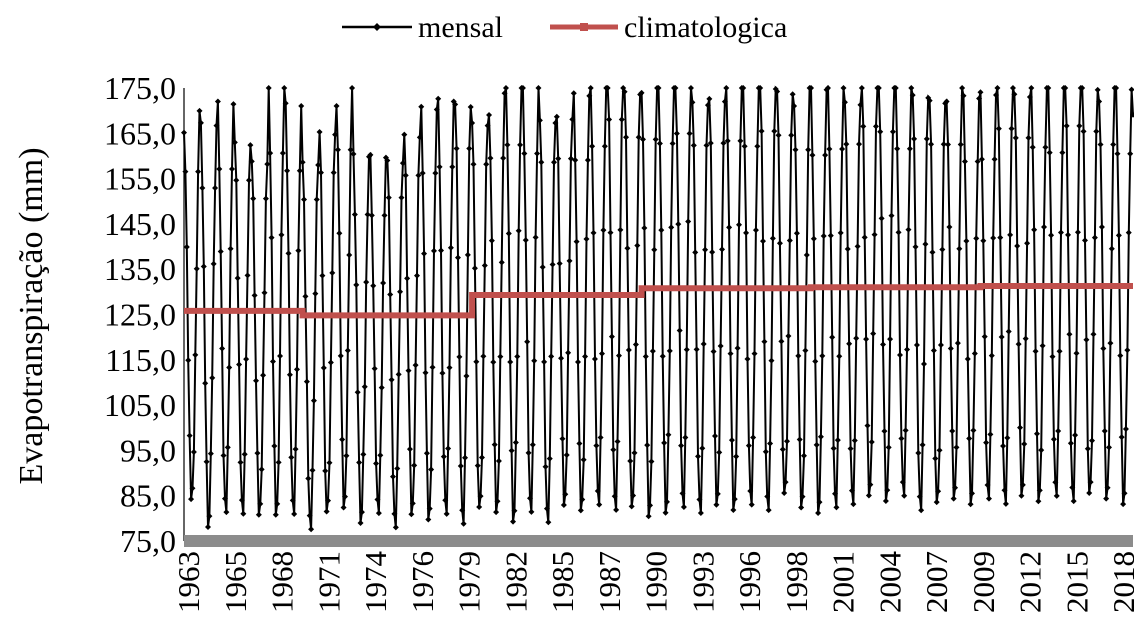  Describe the element at coordinates (140, 405) in the screenshot. I see `y-tick-label: 105,0` at that location.